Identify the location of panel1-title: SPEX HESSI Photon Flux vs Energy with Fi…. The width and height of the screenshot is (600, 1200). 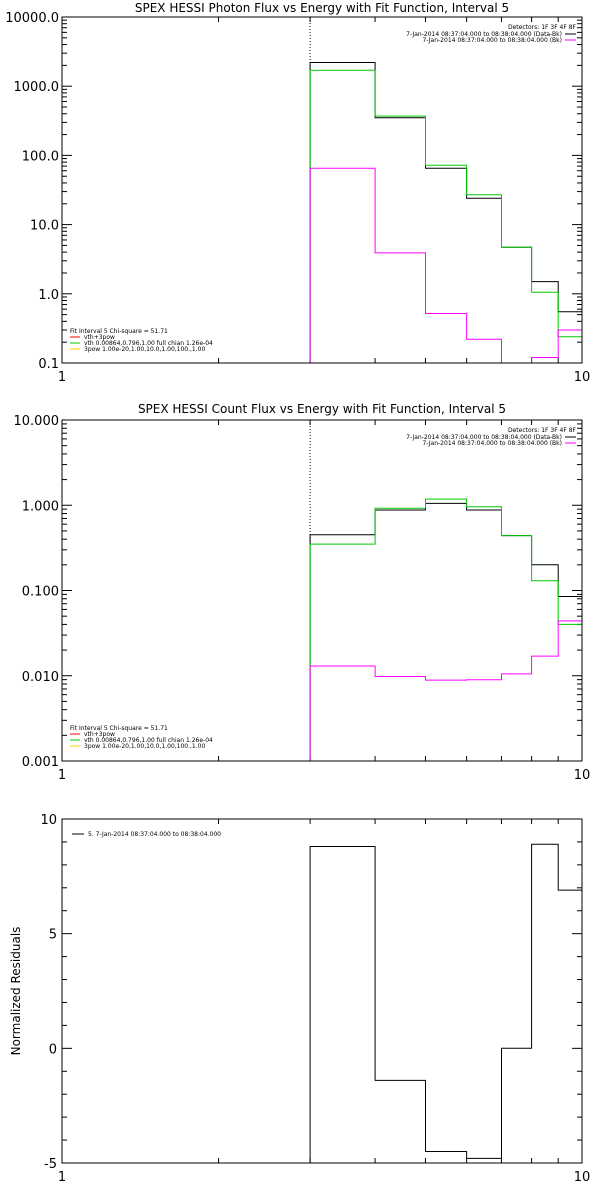
(322, 8).